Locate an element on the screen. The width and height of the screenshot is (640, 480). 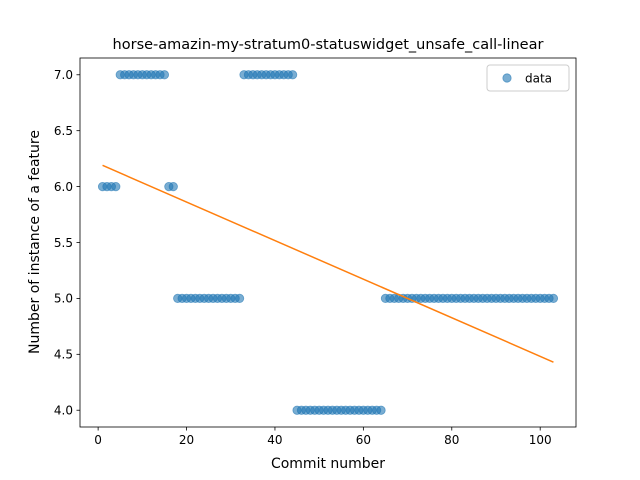
x-tick-label: 100 is located at coordinates (540, 440).